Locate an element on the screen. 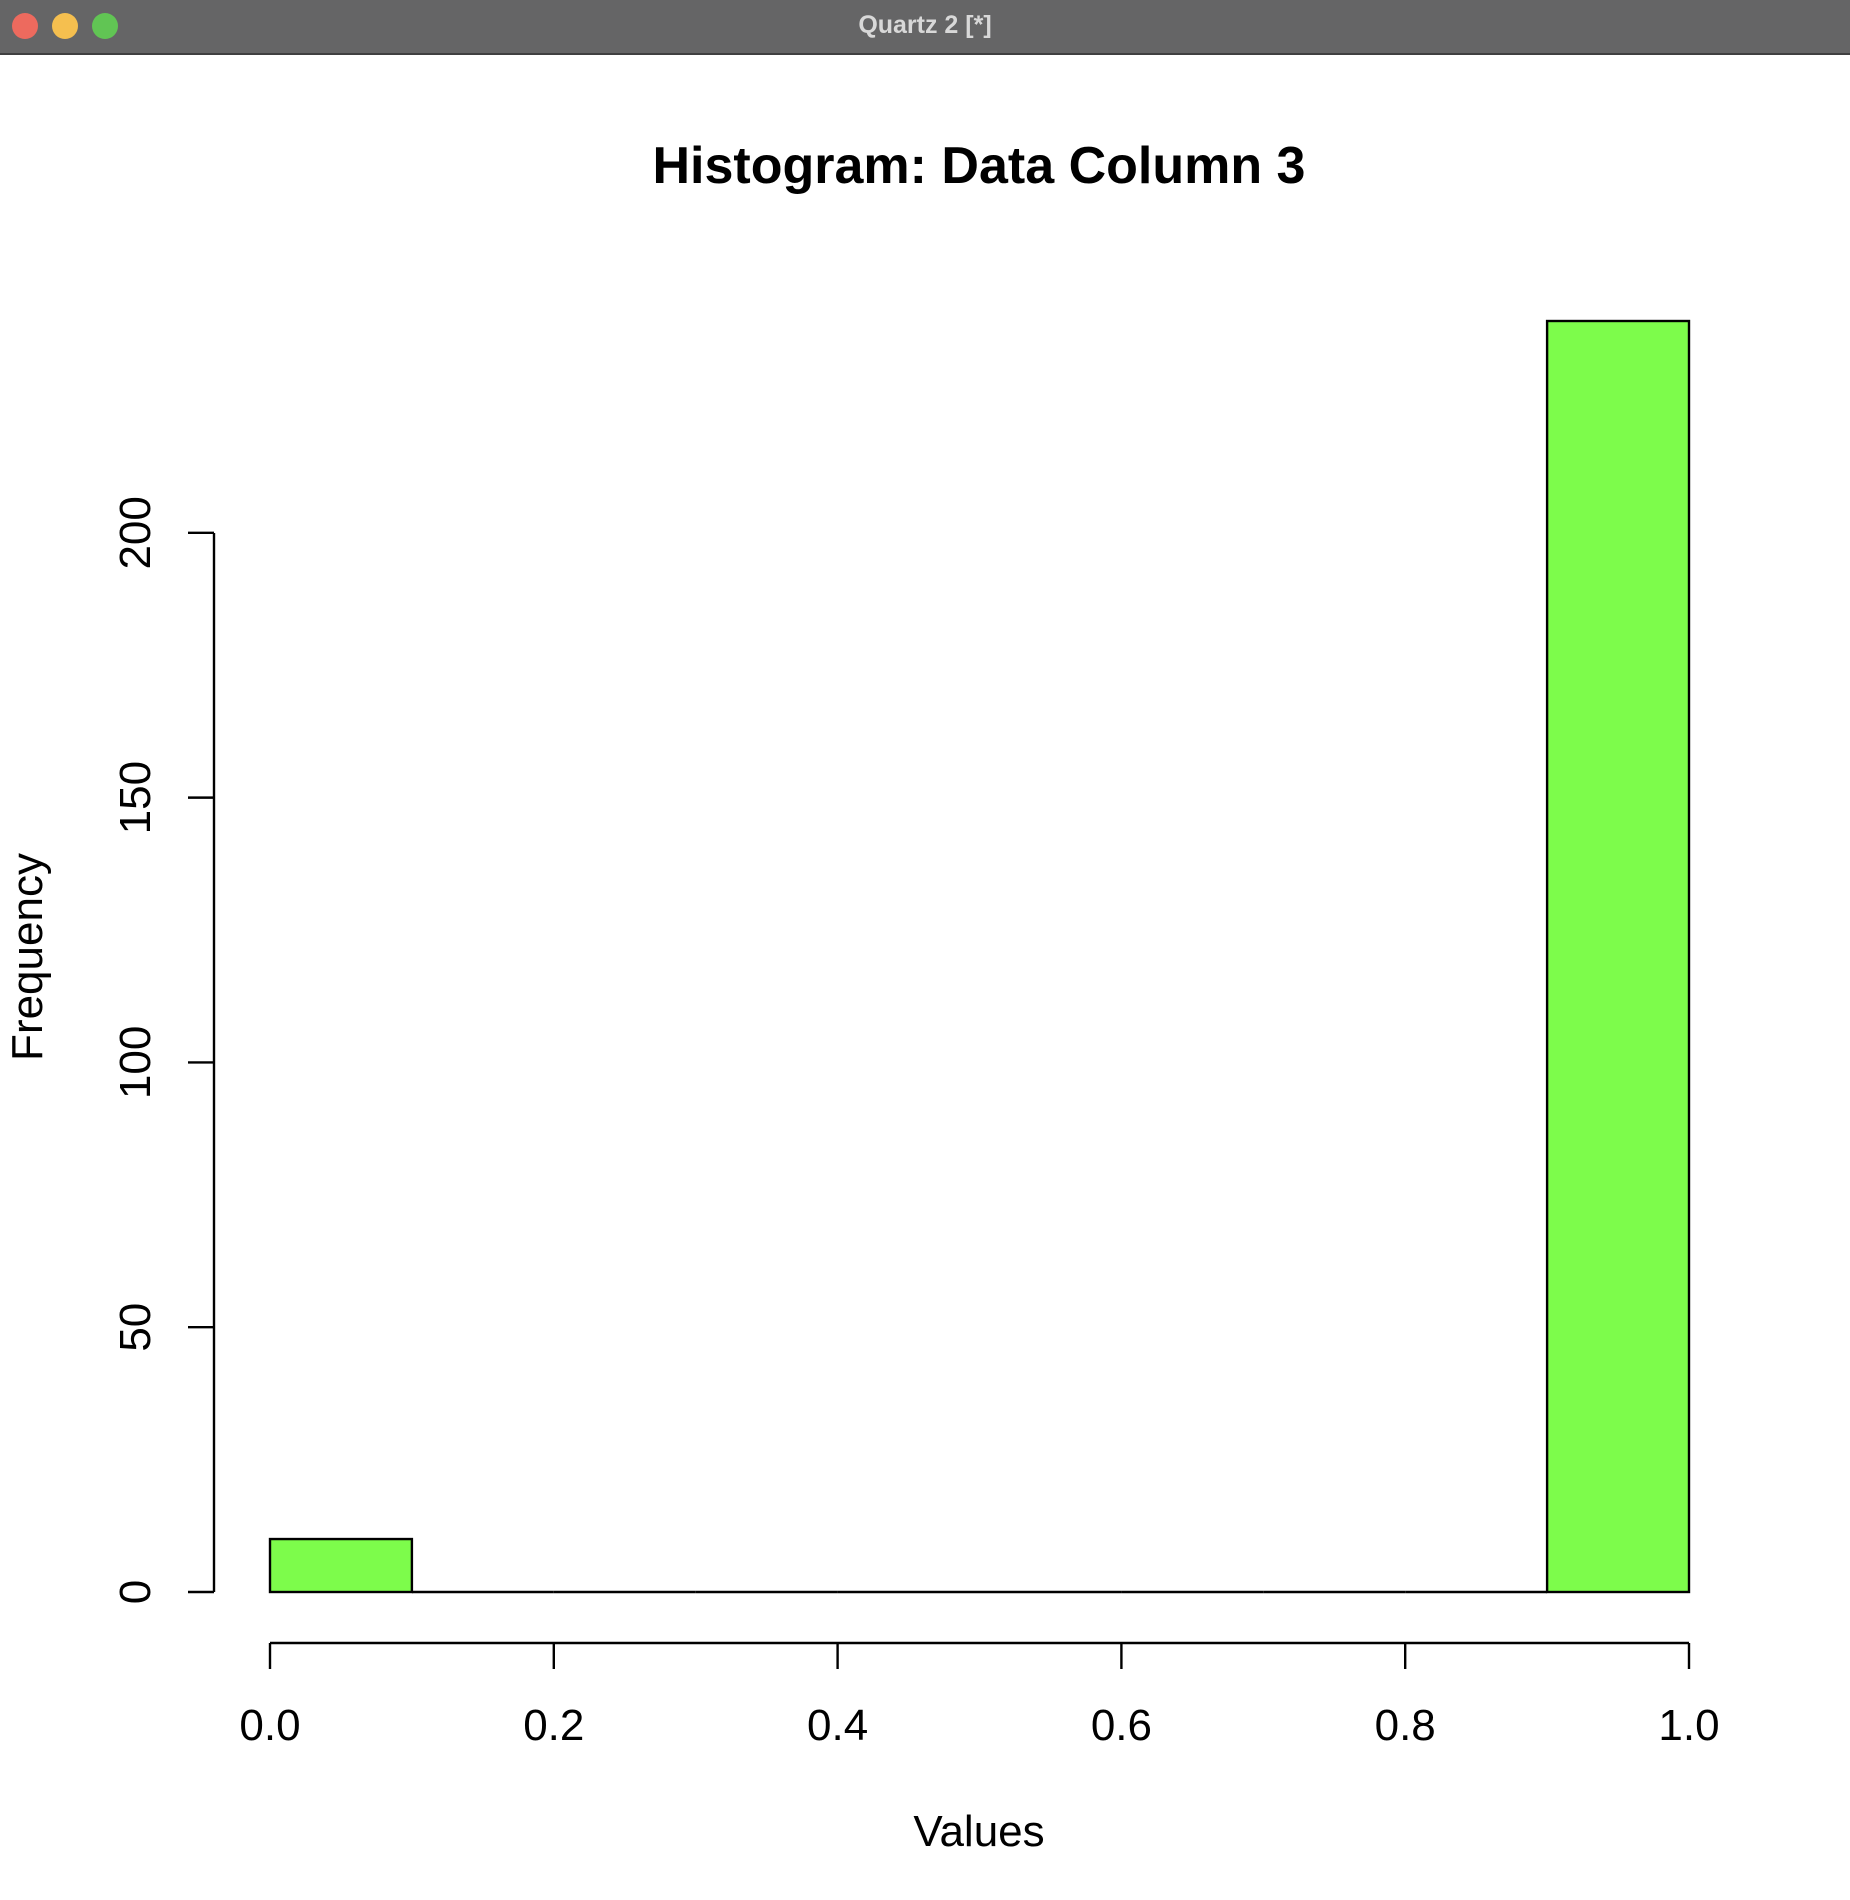 The height and width of the screenshot is (1900, 1850). x-tick-label-2: 0.4 is located at coordinates (837, 1725).